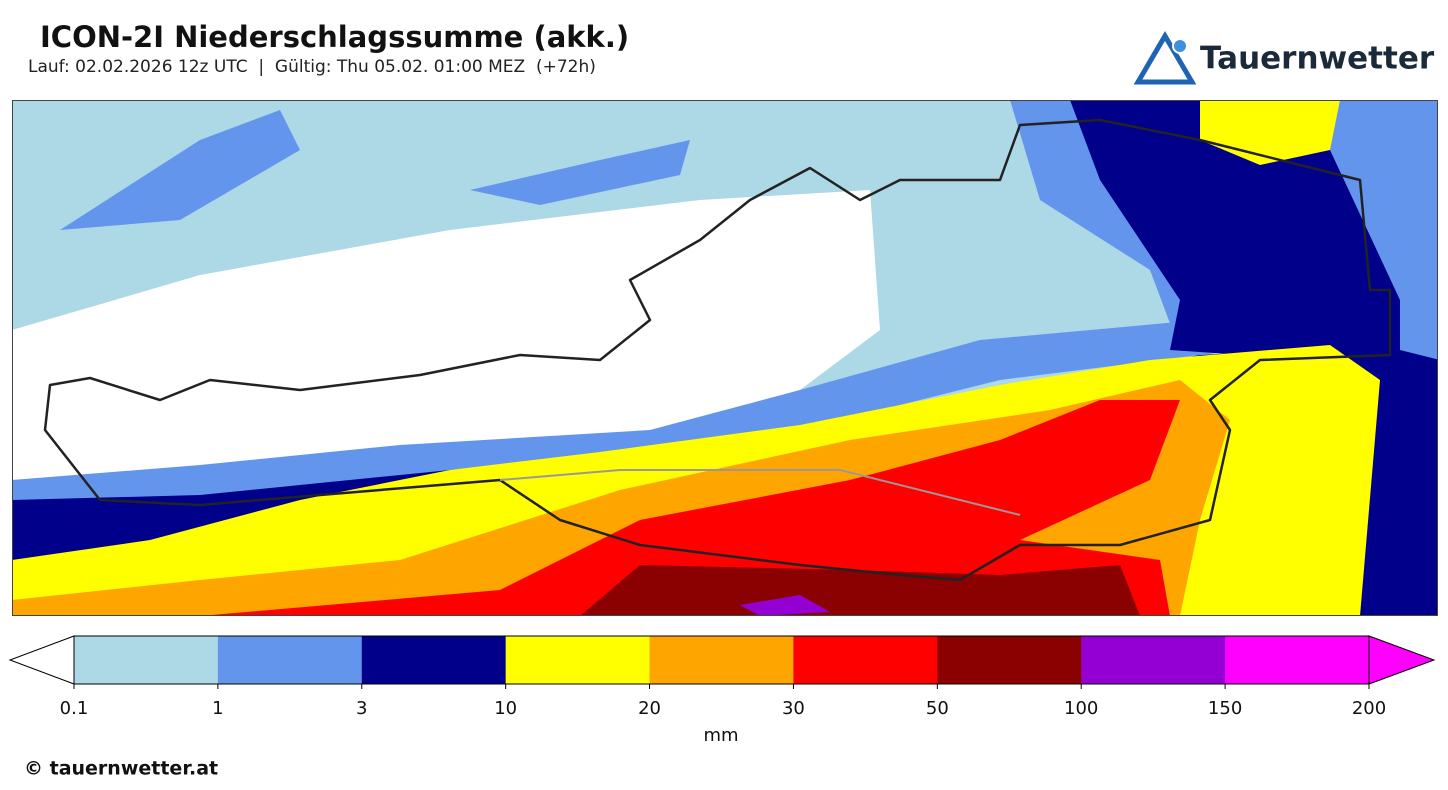  I want to click on colorbar-tick-label: 200, so click(1369, 708).